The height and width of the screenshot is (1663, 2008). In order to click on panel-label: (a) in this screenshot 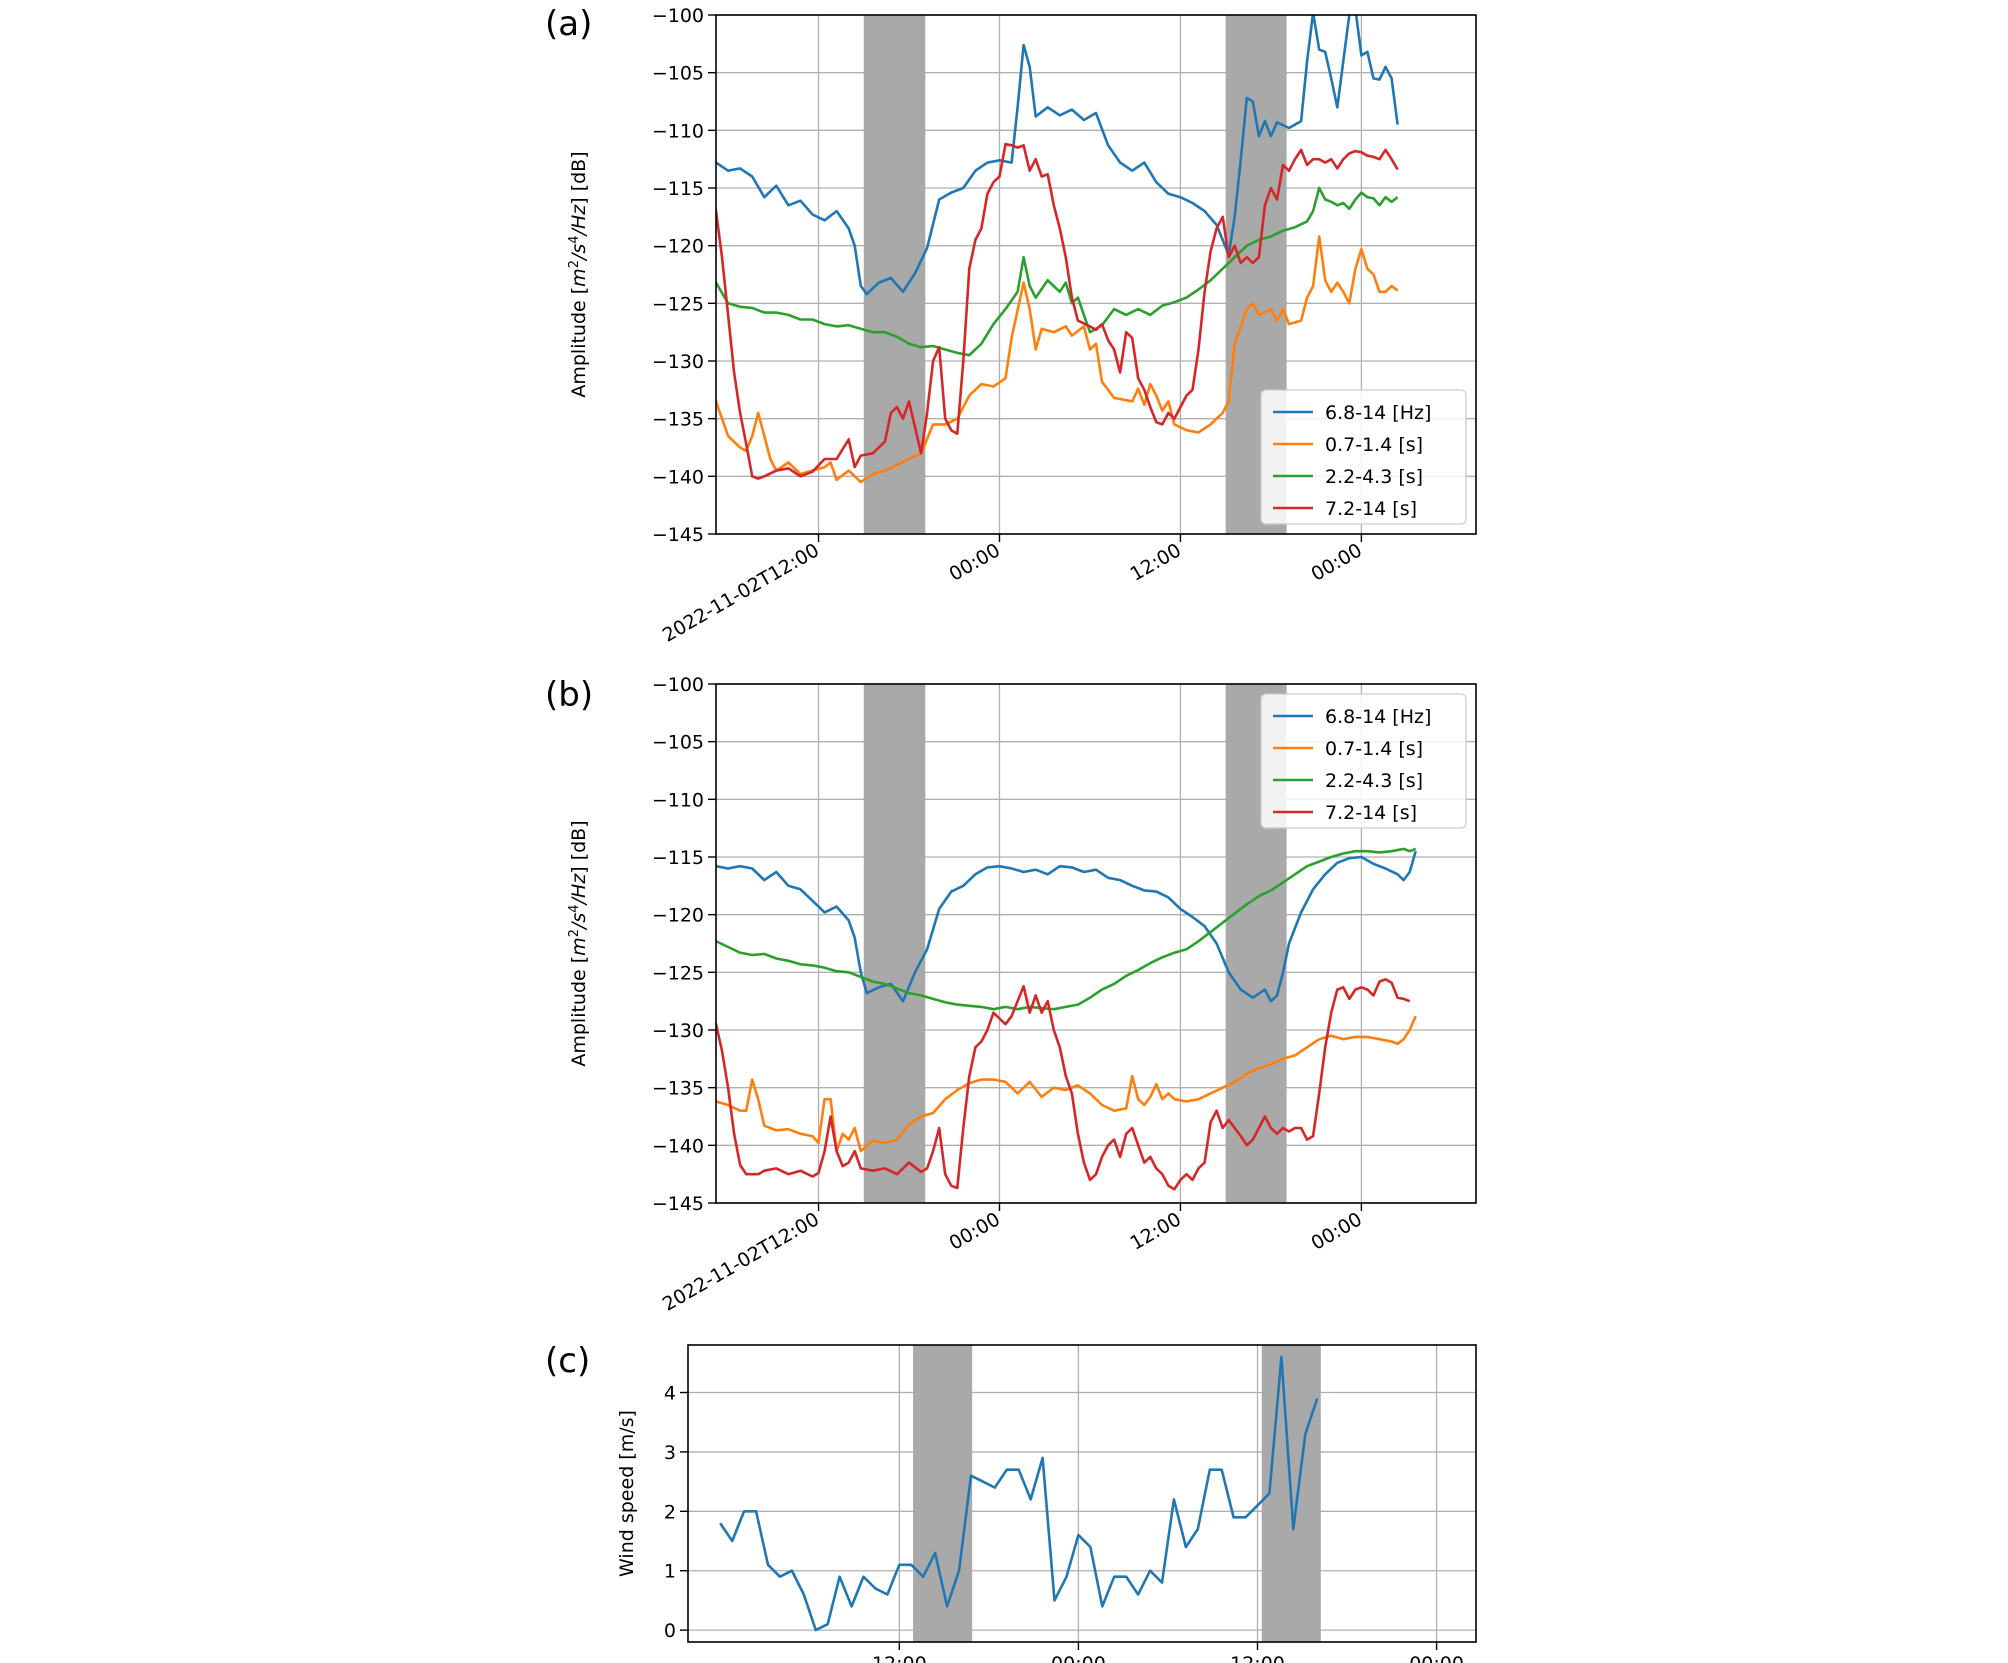, I will do `click(568, 24)`.